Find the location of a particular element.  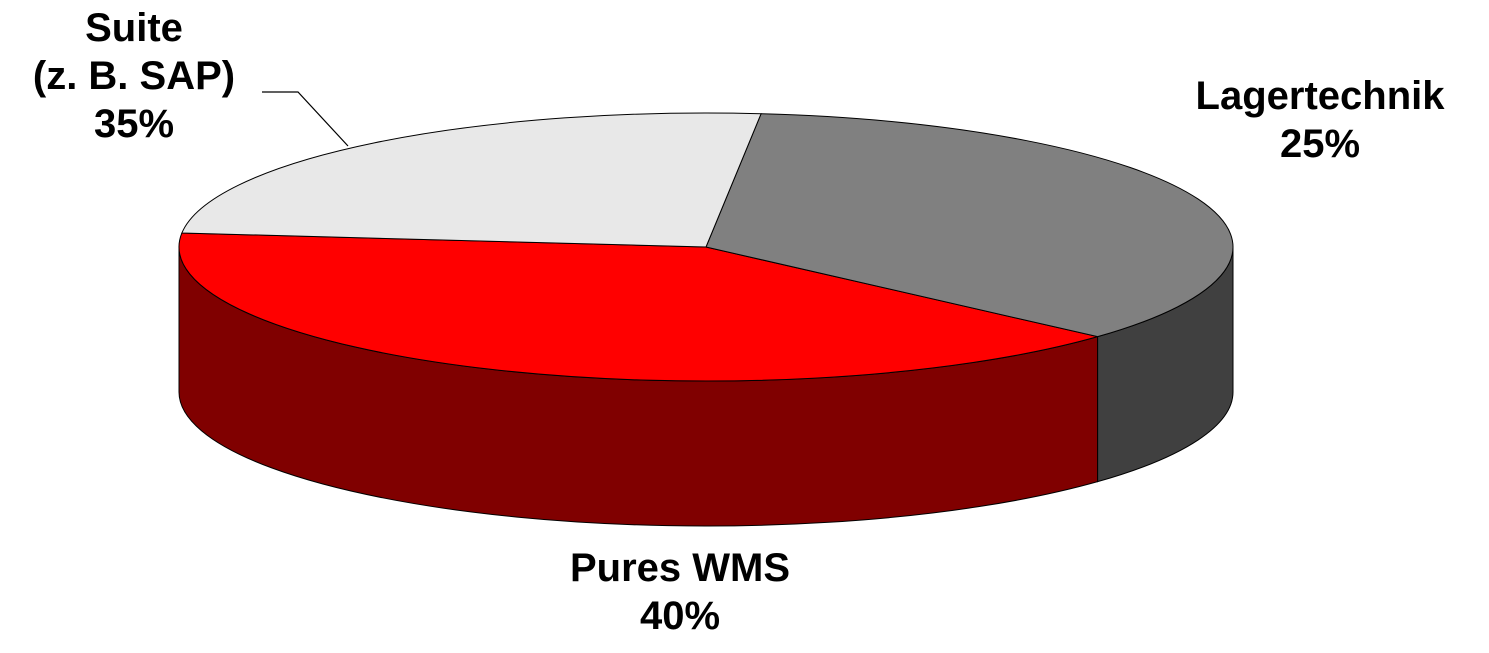

slice-label-suite: Suite (z. B. SAP) 35% is located at coordinates (134, 76).